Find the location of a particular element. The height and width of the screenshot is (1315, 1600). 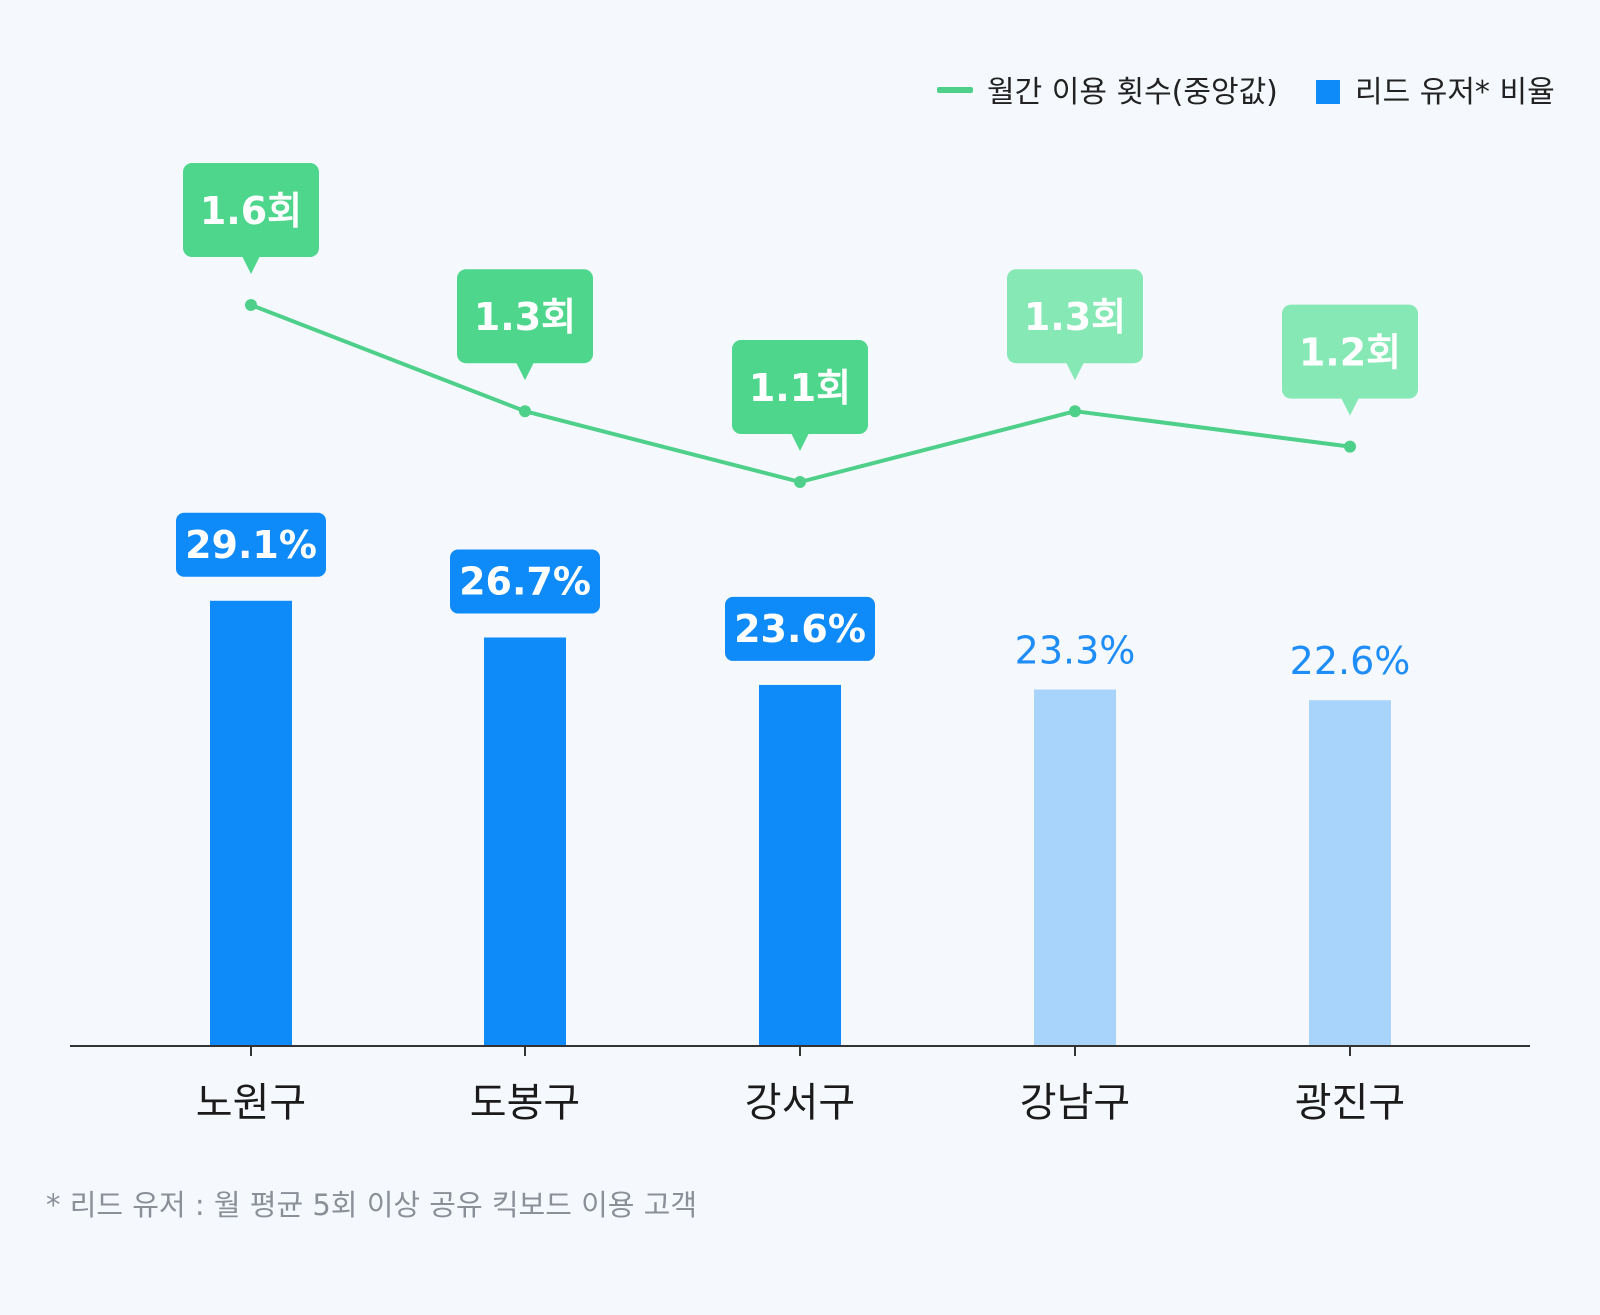

legend-bar-swatch is located at coordinates (1328, 92).